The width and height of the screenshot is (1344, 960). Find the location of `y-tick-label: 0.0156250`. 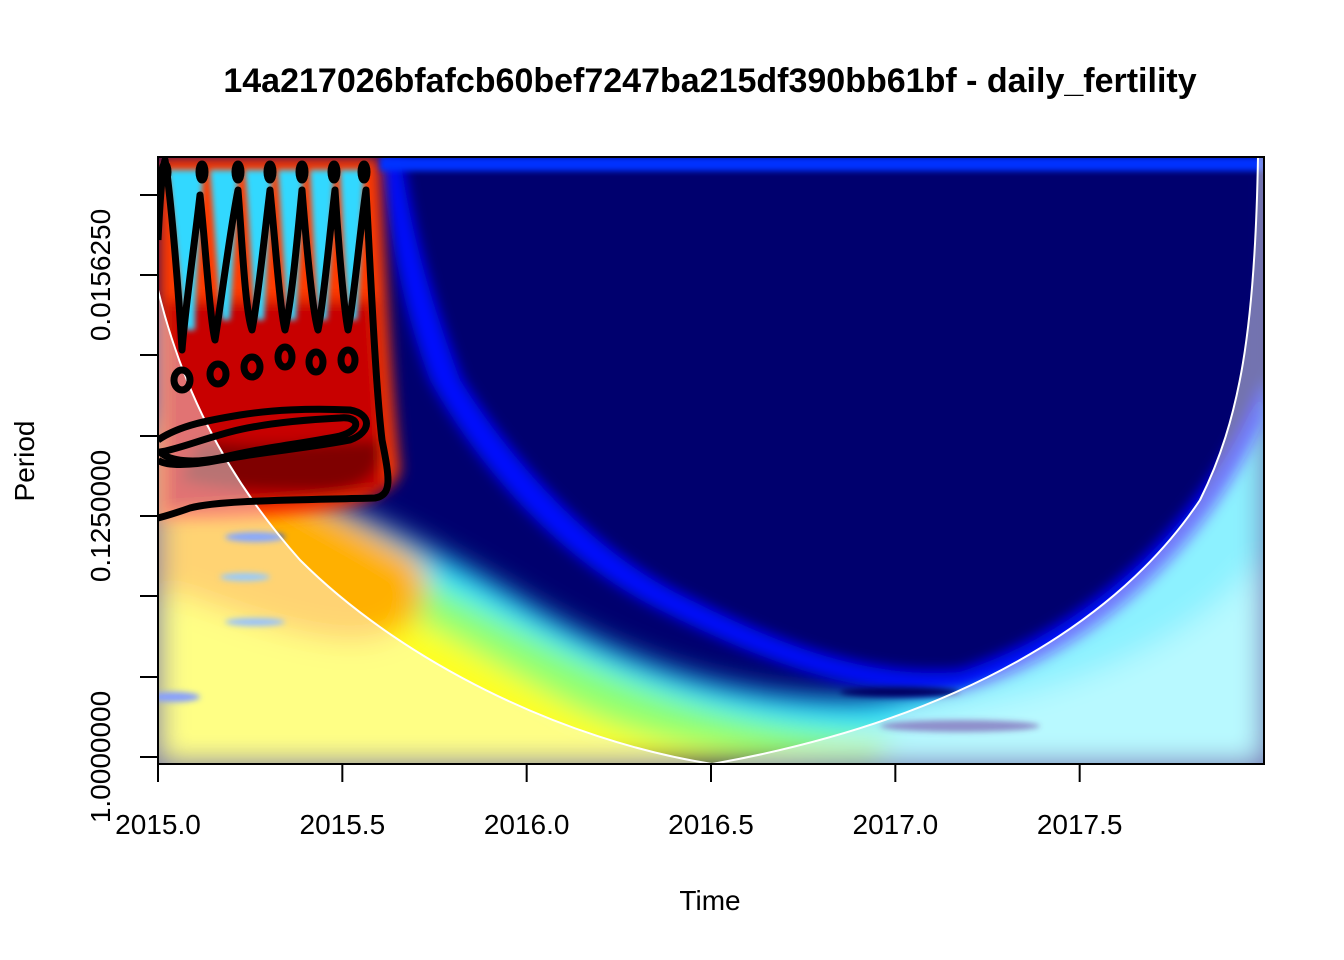

y-tick-label: 0.0156250 is located at coordinates (100, 275).